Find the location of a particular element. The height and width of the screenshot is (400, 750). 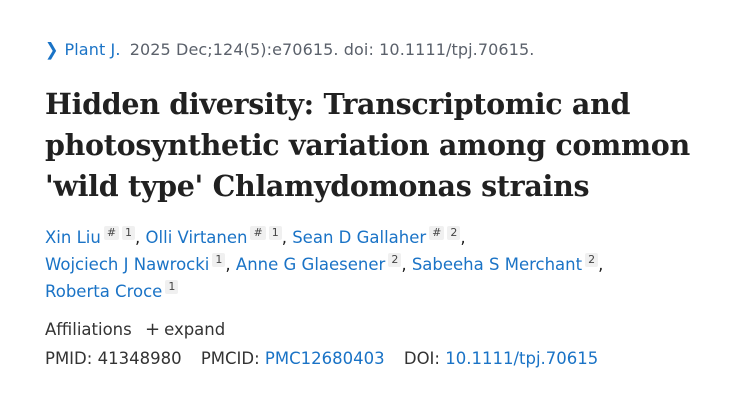

expand-label: expand is located at coordinates (195, 329).